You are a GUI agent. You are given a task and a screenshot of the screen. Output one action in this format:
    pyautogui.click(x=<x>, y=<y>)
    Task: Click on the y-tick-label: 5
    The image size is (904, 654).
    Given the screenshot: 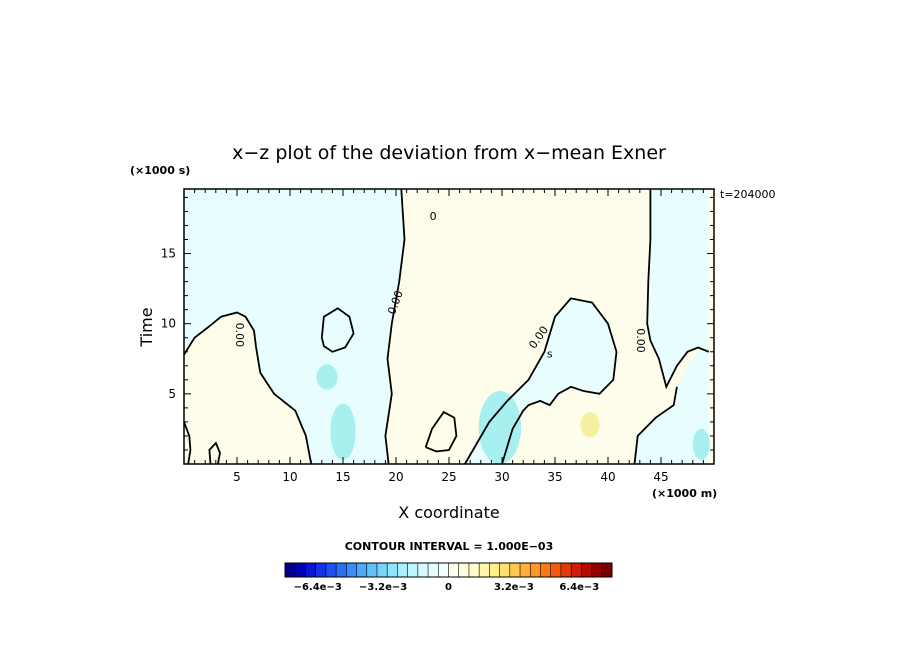 What is the action you would take?
    pyautogui.click(x=172, y=394)
    